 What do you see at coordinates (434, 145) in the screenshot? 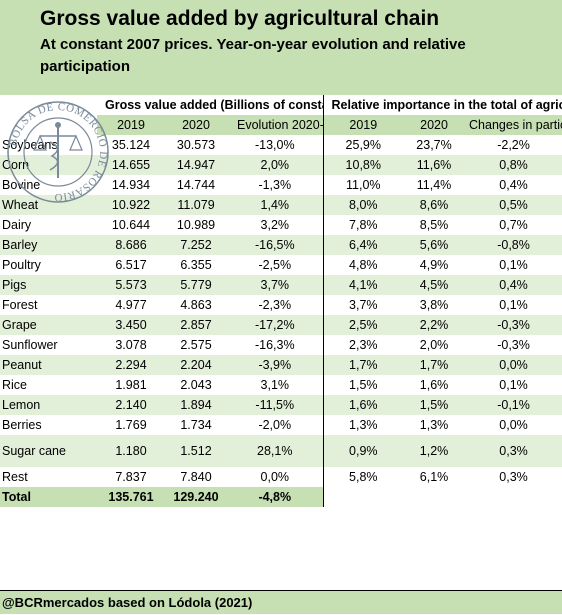
I see `relative-2020: 23,7%` at bounding box center [434, 145].